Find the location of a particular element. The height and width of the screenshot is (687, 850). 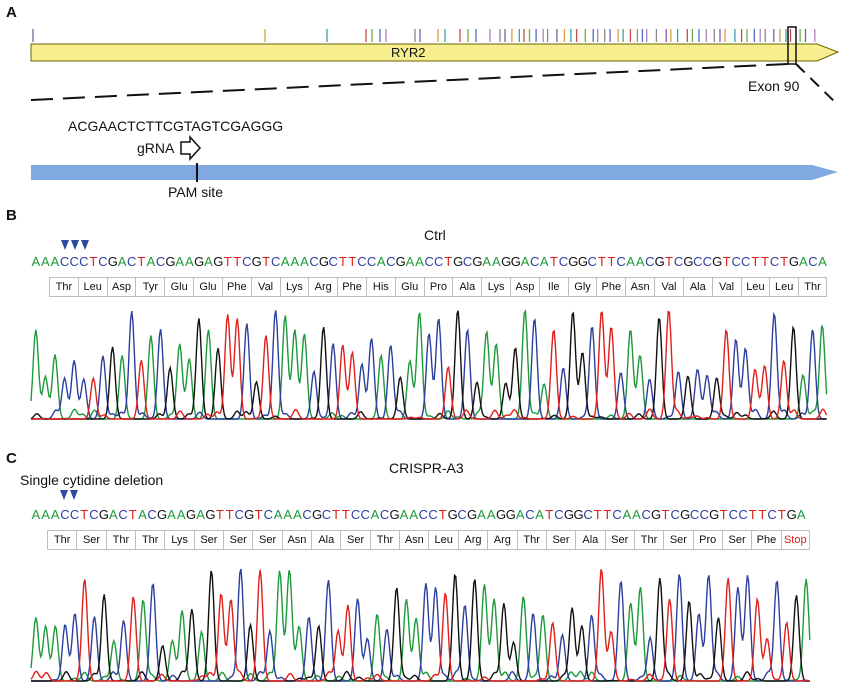

amino-acid-cell: Leu is located at coordinates (92, 287).